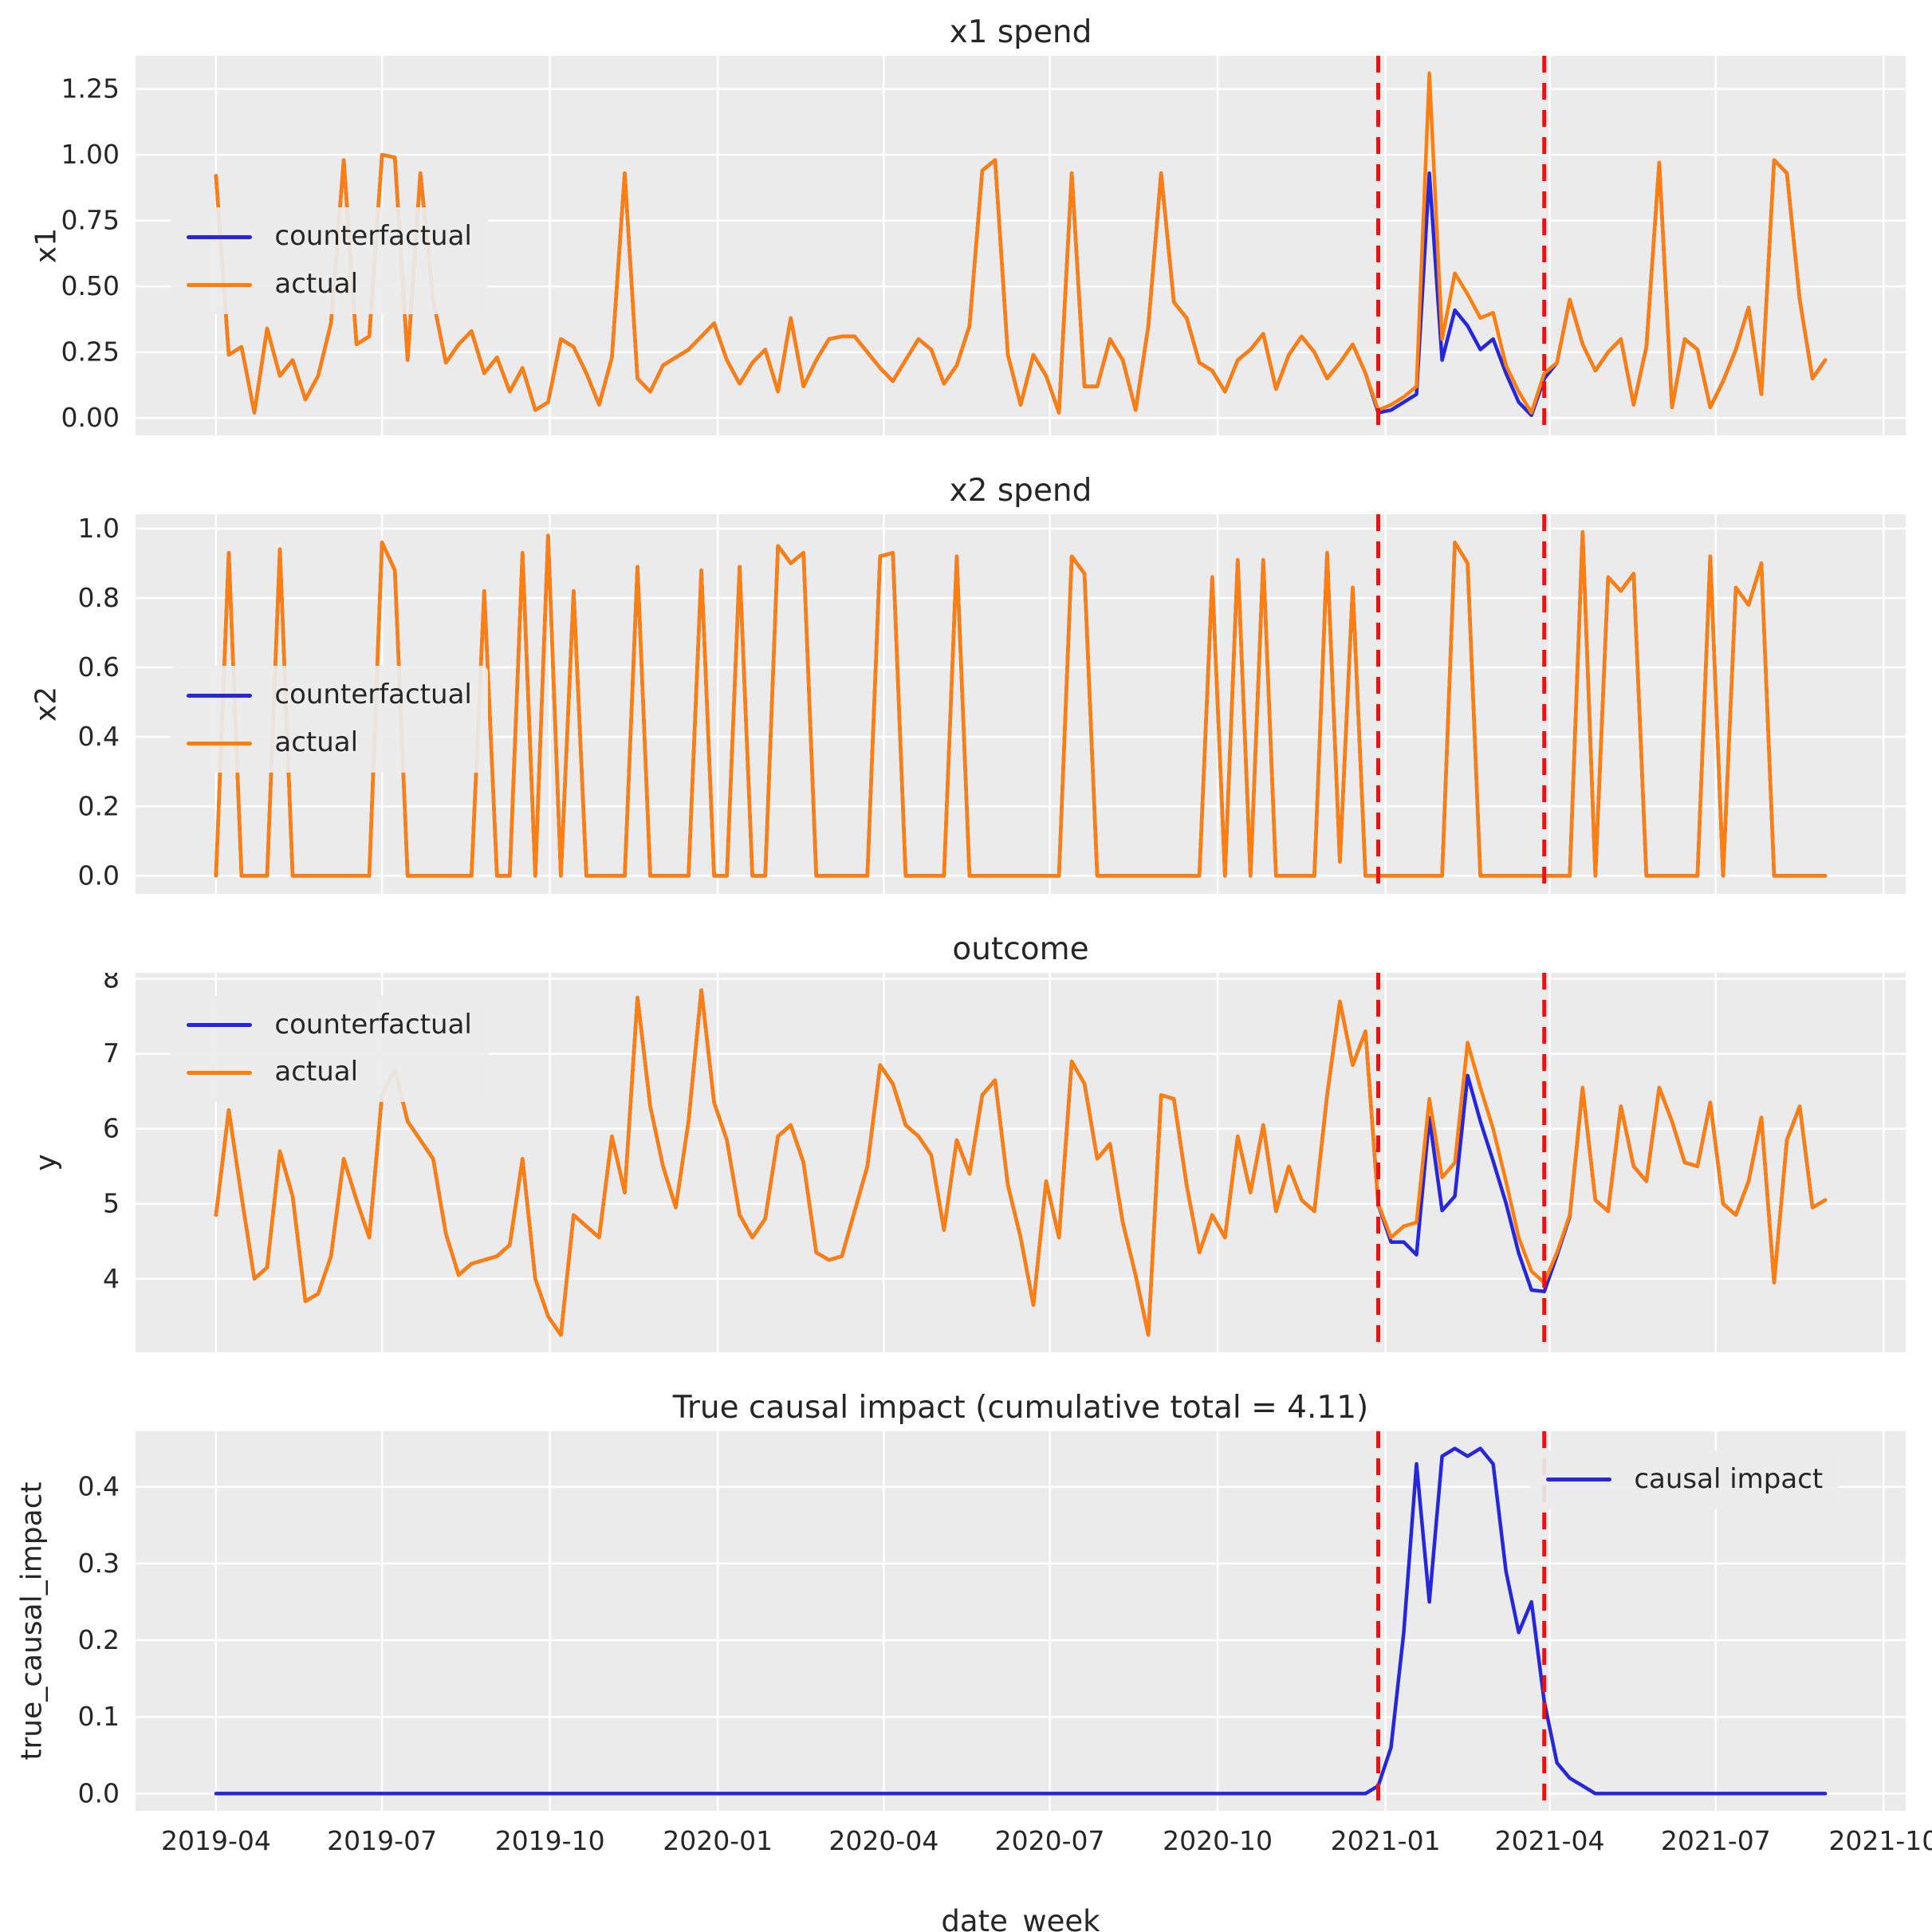 The width and height of the screenshot is (1932, 1932). I want to click on series-line-actual, so click(1021, 243).